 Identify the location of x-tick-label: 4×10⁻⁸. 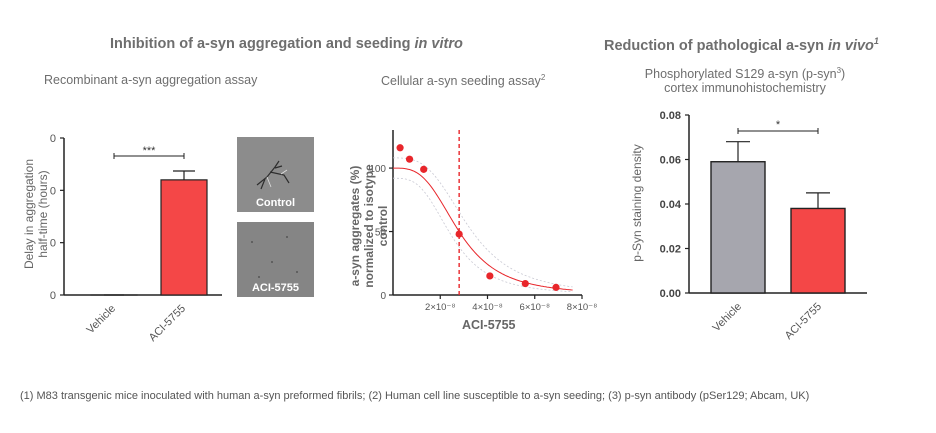
(487, 307).